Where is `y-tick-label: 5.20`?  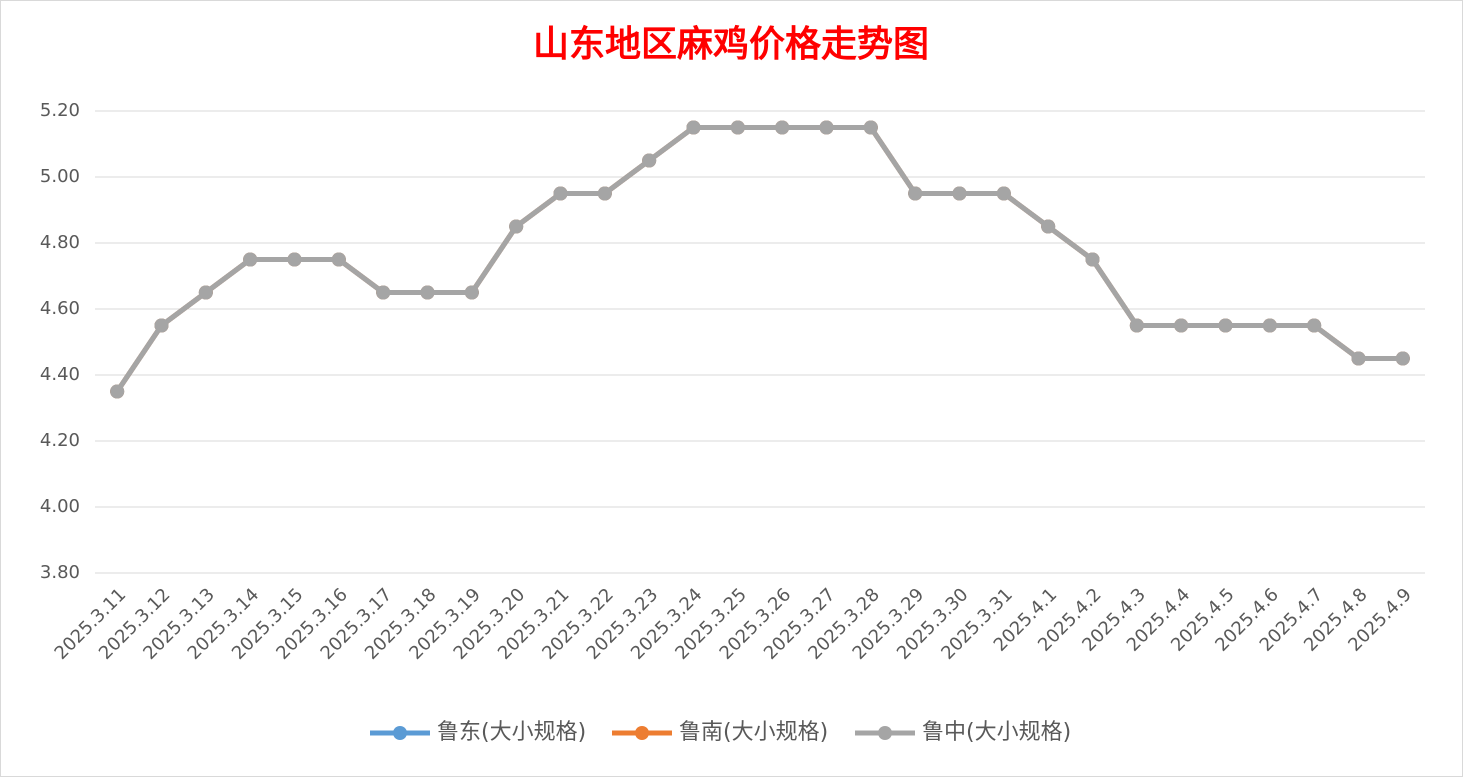
y-tick-label: 5.20 is located at coordinates (60, 110).